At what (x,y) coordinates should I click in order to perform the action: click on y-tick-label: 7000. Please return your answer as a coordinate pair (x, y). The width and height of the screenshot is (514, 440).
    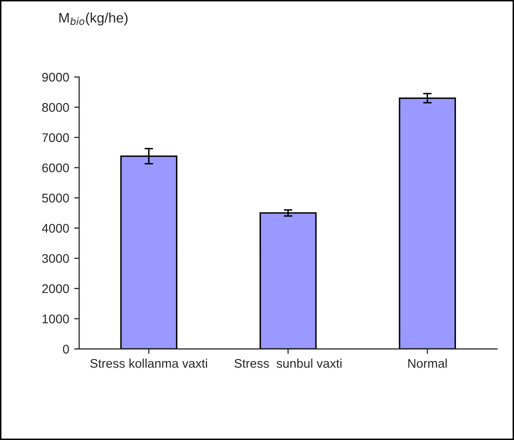
    Looking at the image, I should click on (55, 137).